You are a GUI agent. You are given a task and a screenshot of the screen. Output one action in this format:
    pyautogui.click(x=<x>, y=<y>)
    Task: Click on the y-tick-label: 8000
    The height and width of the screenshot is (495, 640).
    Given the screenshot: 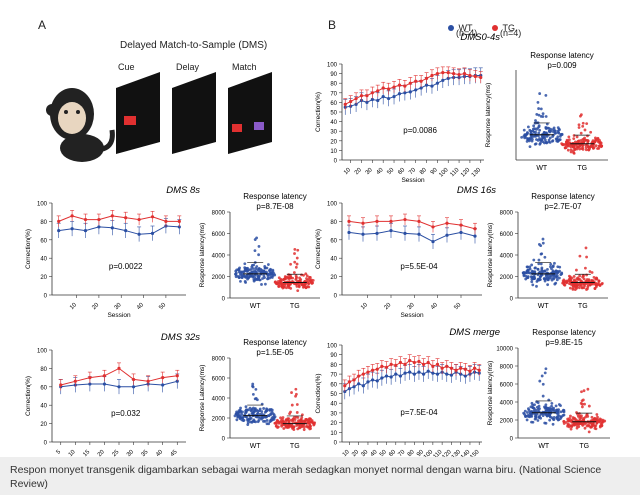 What is the action you would take?
    pyautogui.click(x=507, y=214)
    